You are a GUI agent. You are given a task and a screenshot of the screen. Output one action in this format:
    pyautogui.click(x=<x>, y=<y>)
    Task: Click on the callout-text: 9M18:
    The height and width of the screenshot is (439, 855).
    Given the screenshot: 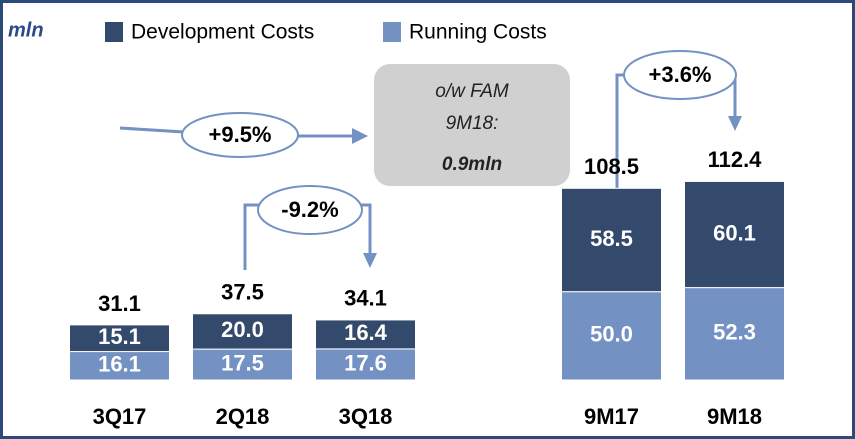 What is the action you would take?
    pyautogui.click(x=472, y=123)
    